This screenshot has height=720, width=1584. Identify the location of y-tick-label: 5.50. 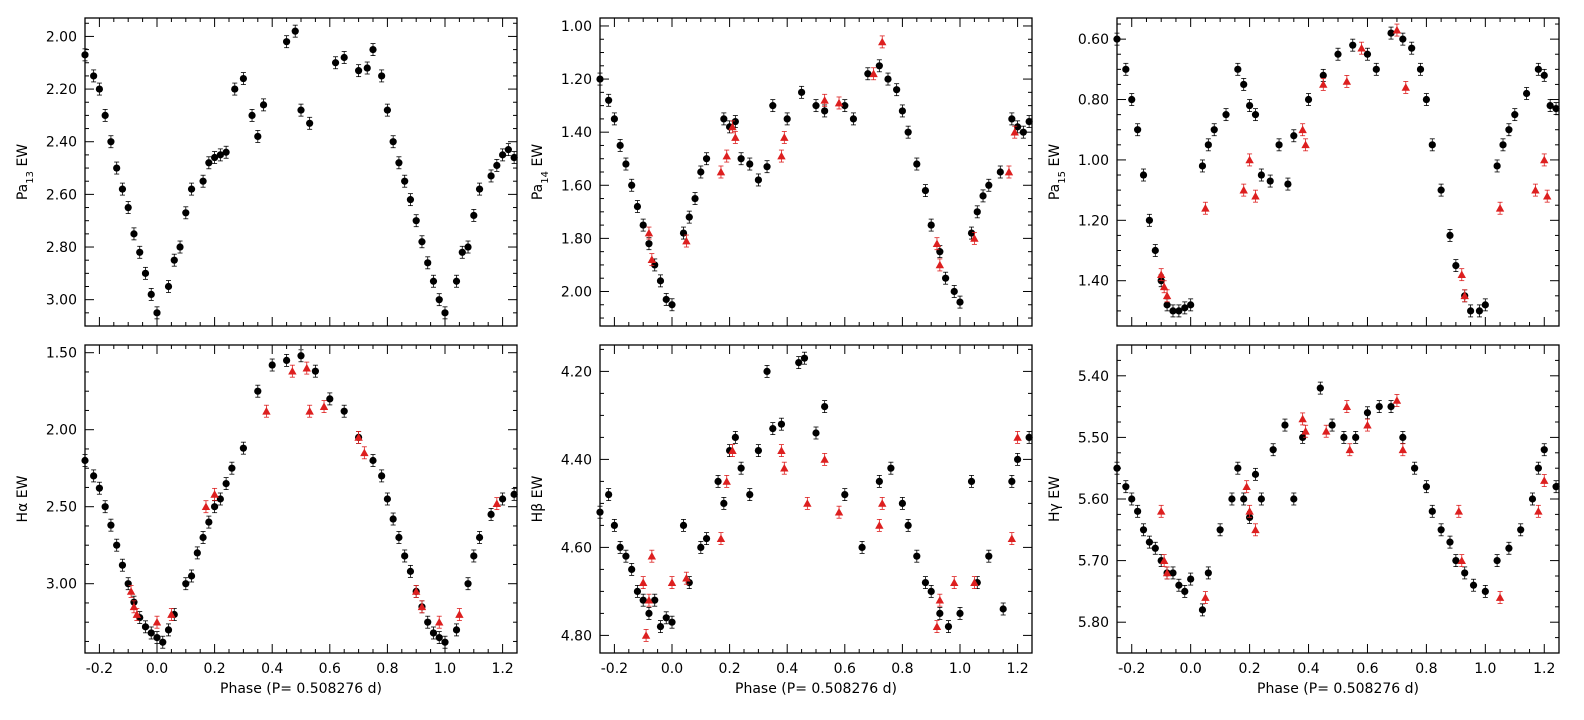
(1093, 438).